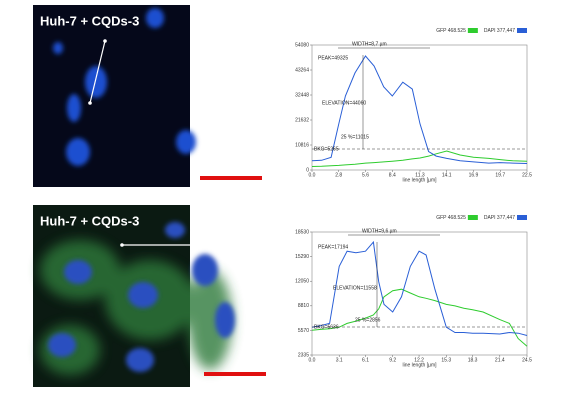 Image resolution: width=586 pixels, height=410 pixels. Describe the element at coordinates (339, 360) in the screenshot. I see `x-tick-label: 3.1` at that location.